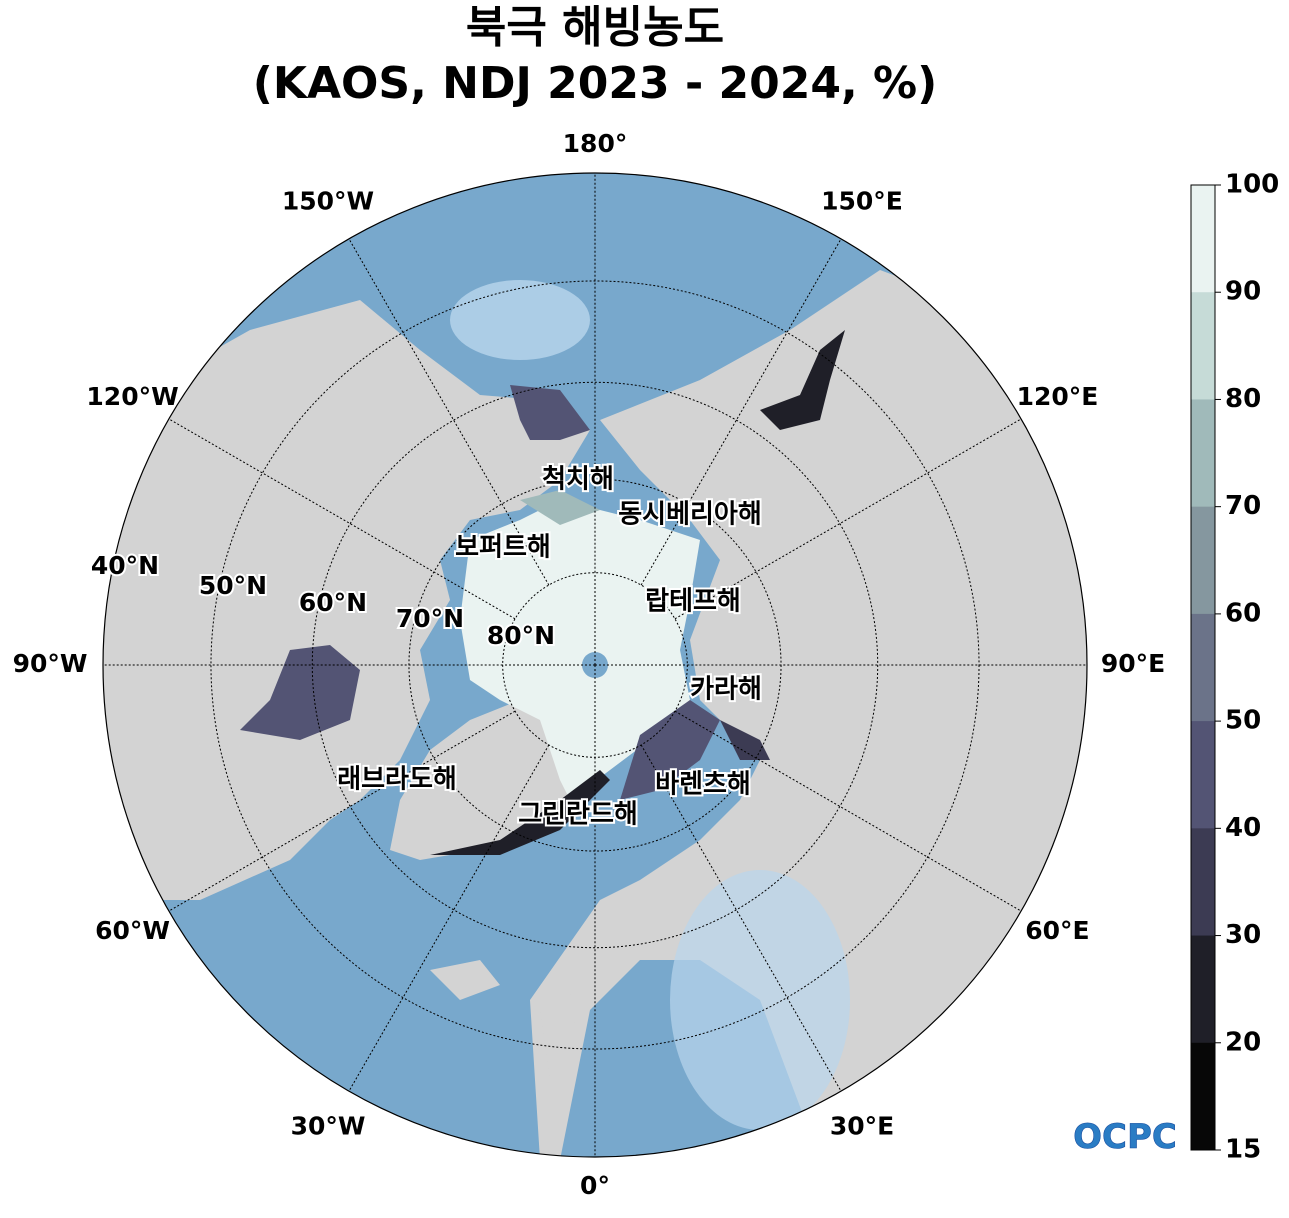 This screenshot has width=1289, height=1218. Describe the element at coordinates (595, 1185) in the screenshot. I see `meridian-label: 0°` at that location.